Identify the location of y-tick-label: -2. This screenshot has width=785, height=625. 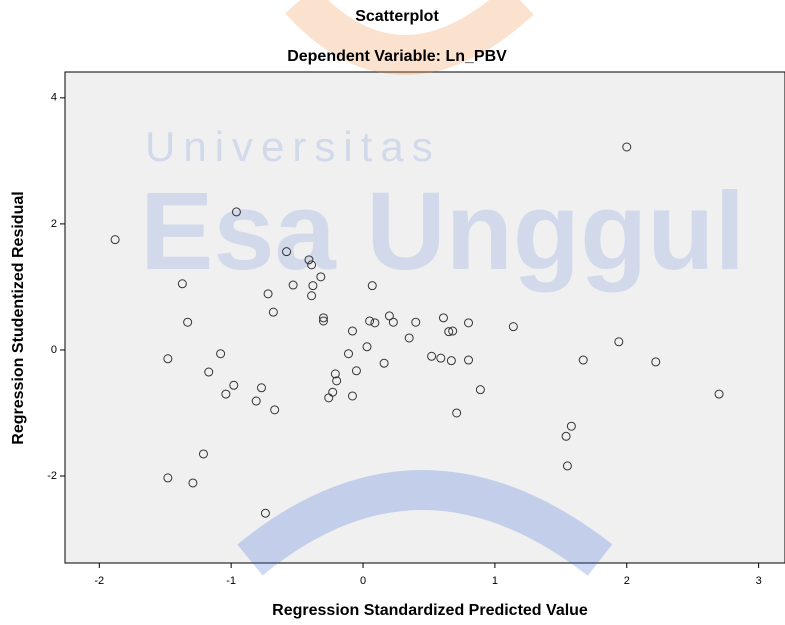
(52, 476).